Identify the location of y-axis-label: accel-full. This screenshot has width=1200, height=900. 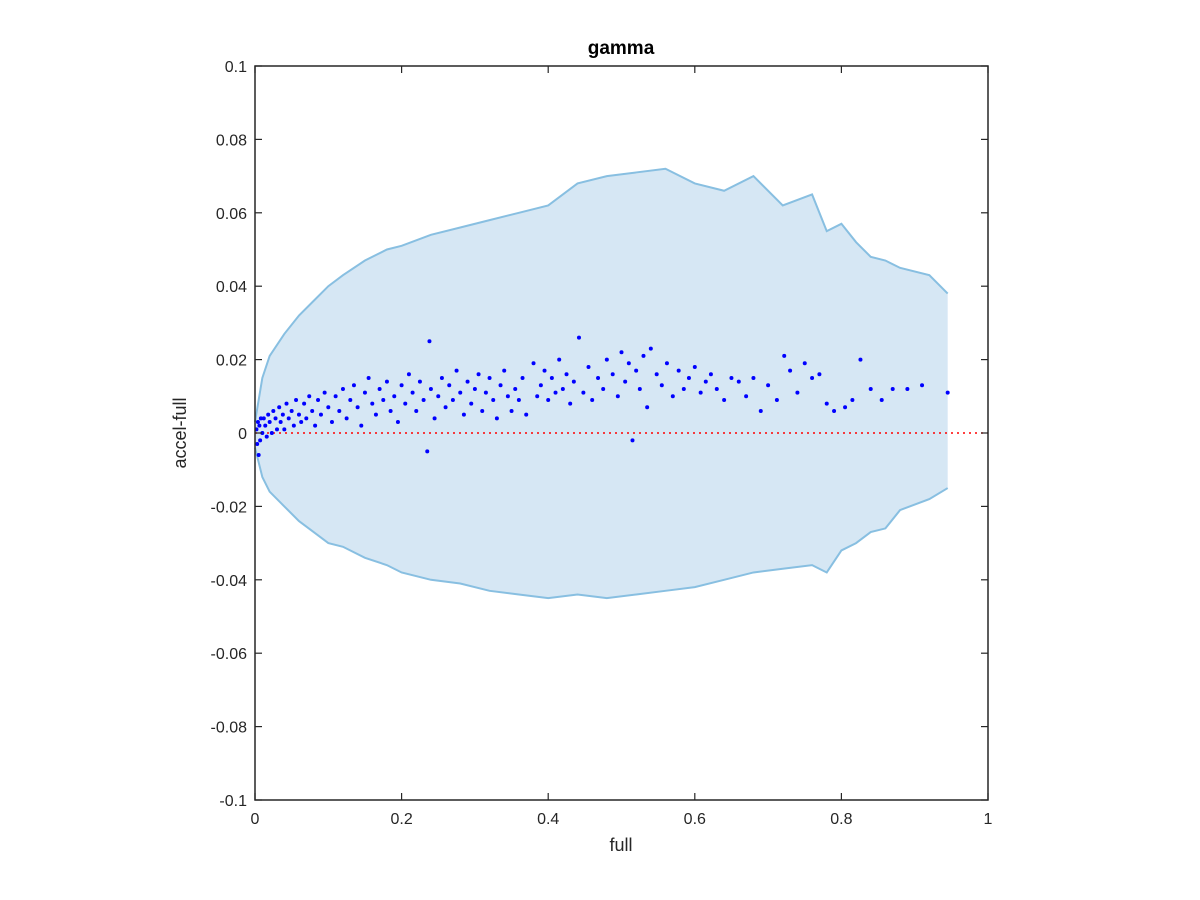
(180, 432).